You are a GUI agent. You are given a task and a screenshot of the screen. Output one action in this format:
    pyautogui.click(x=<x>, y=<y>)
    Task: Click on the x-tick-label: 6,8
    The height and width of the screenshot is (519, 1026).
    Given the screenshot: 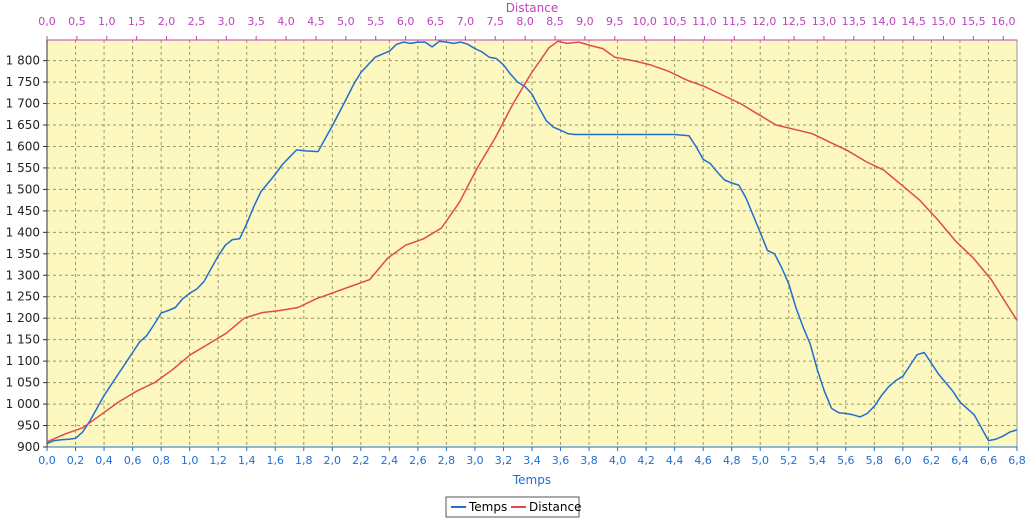 What is the action you would take?
    pyautogui.click(x=1017, y=460)
    